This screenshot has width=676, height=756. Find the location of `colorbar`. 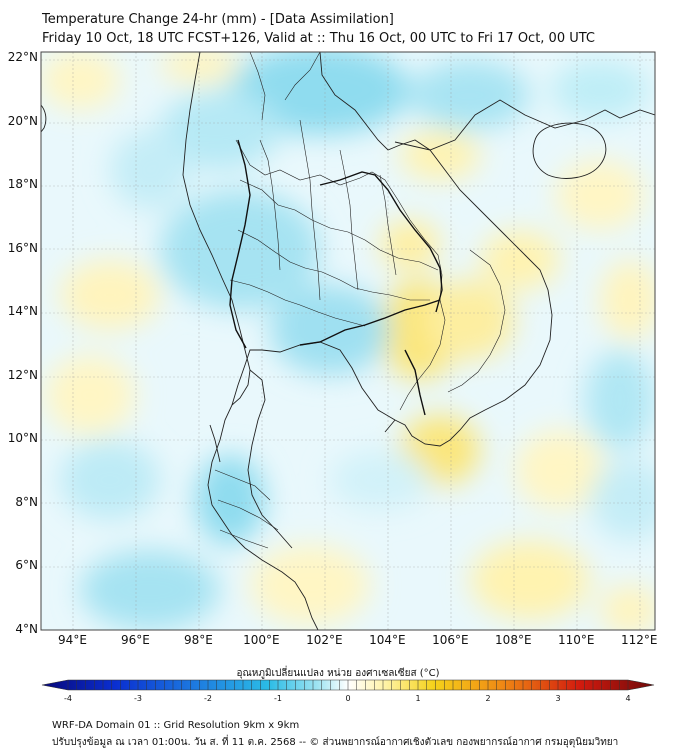

colorbar is located at coordinates (348, 685).